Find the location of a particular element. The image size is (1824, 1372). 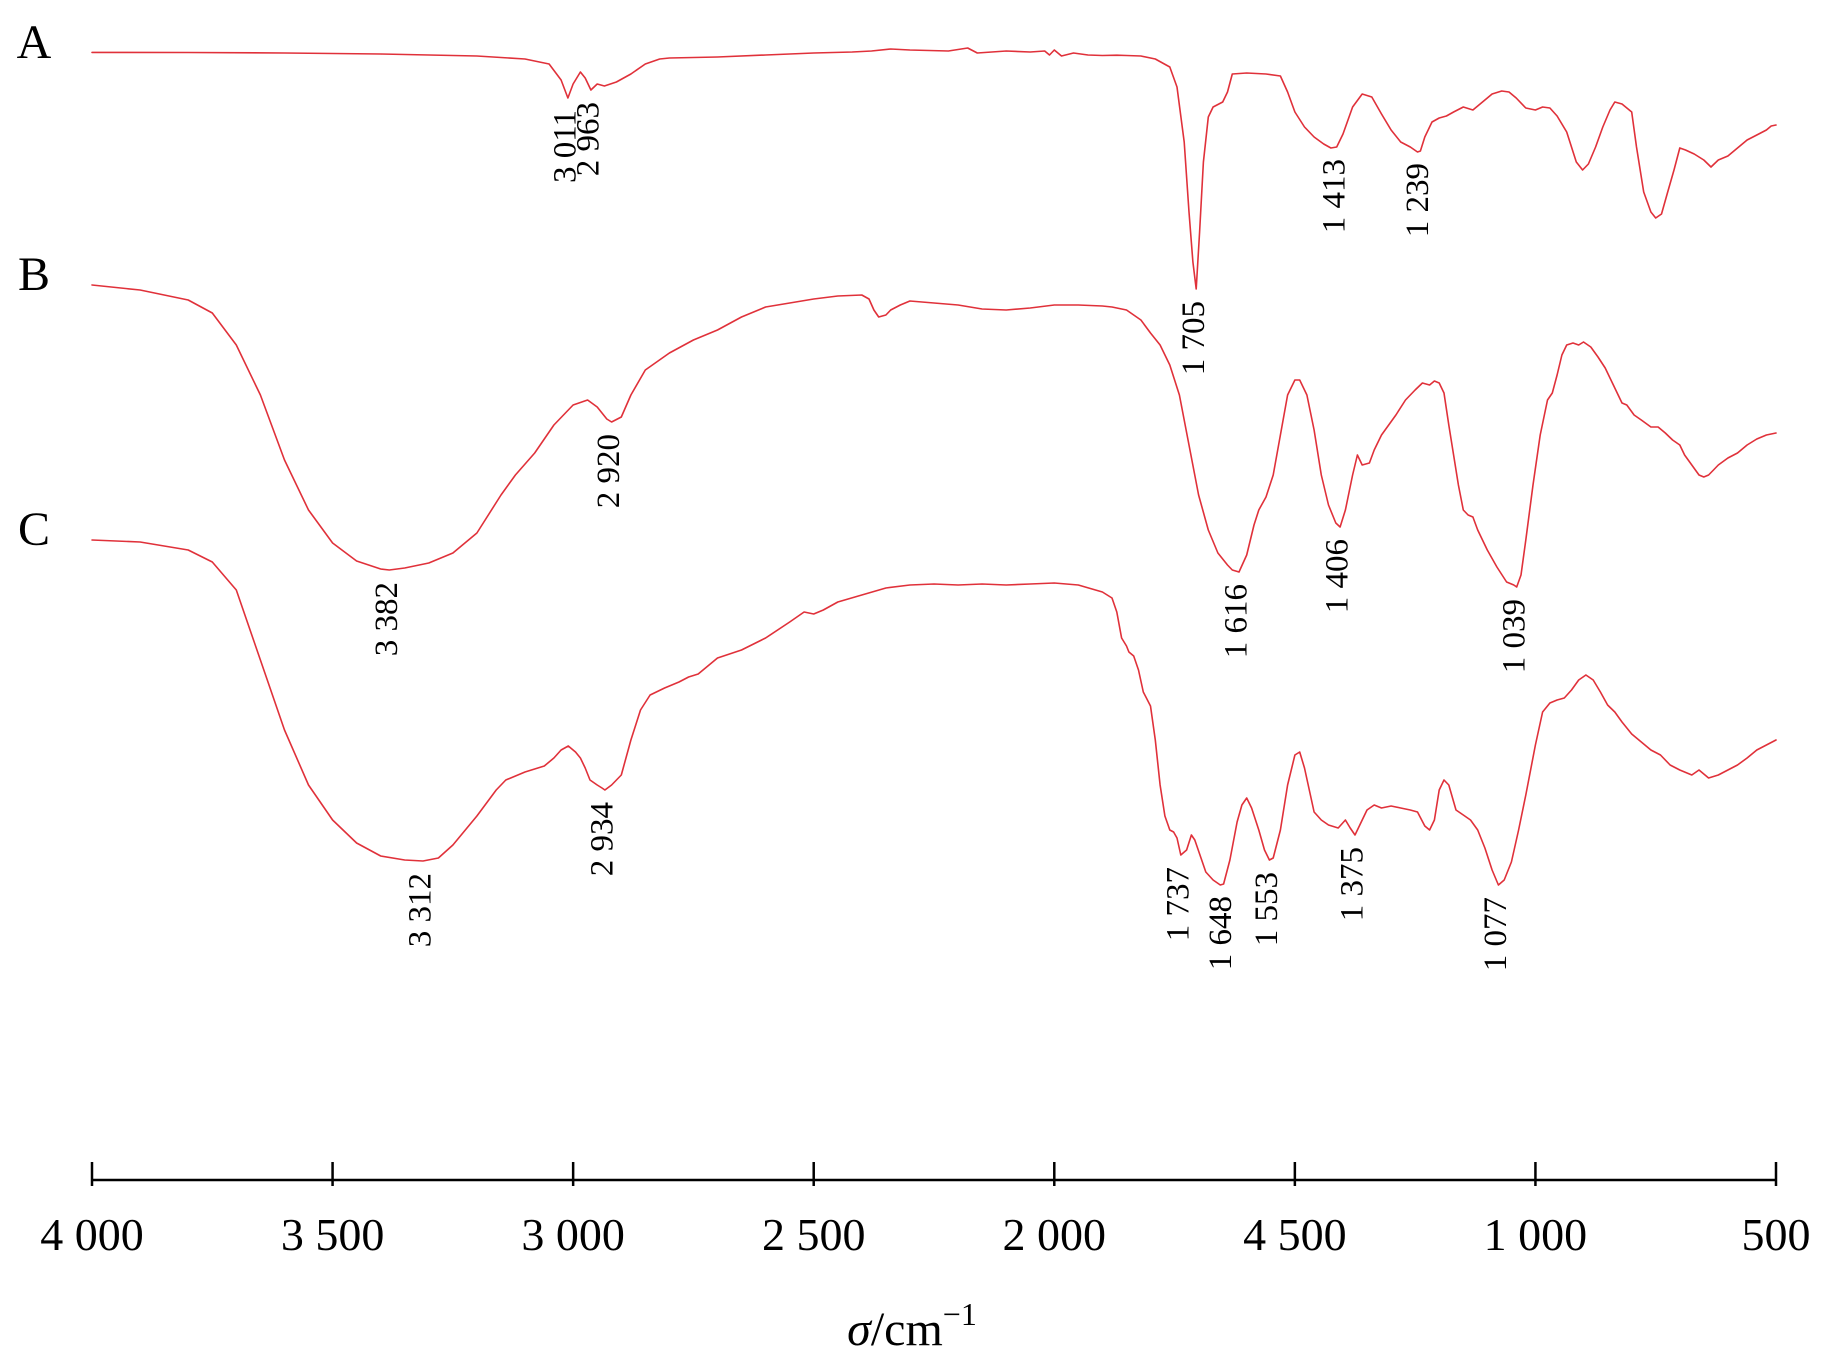

peak-label-b-1039: 1 039 is located at coordinates (1514, 636).